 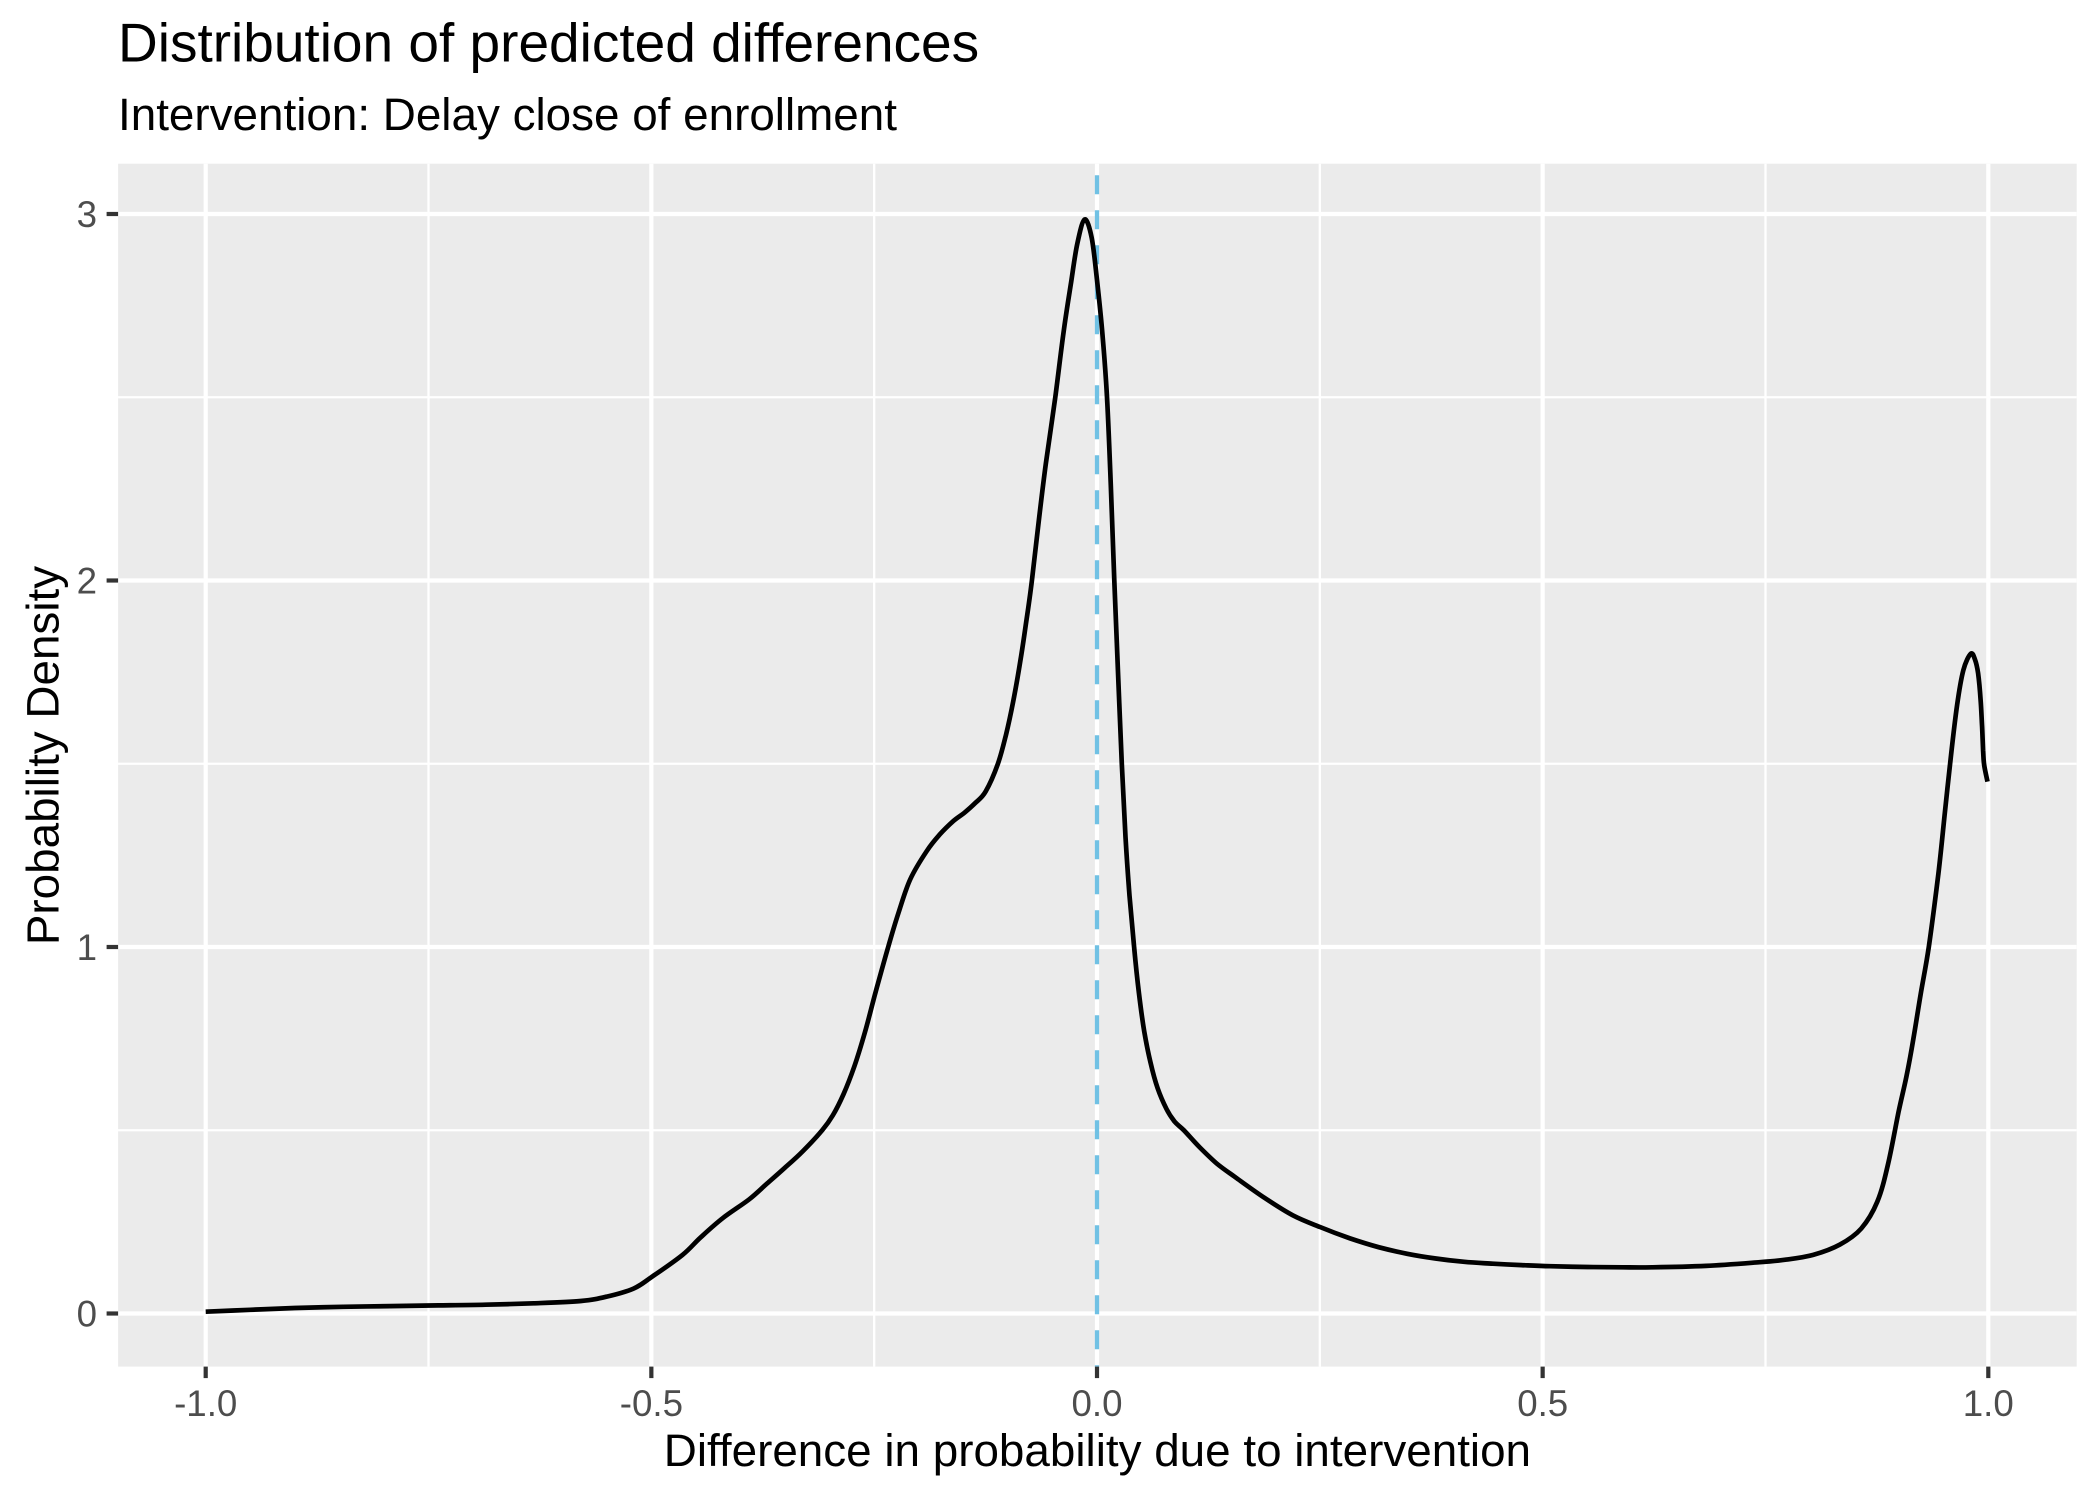 I want to click on svg-text: 1, so click(x=87, y=947).